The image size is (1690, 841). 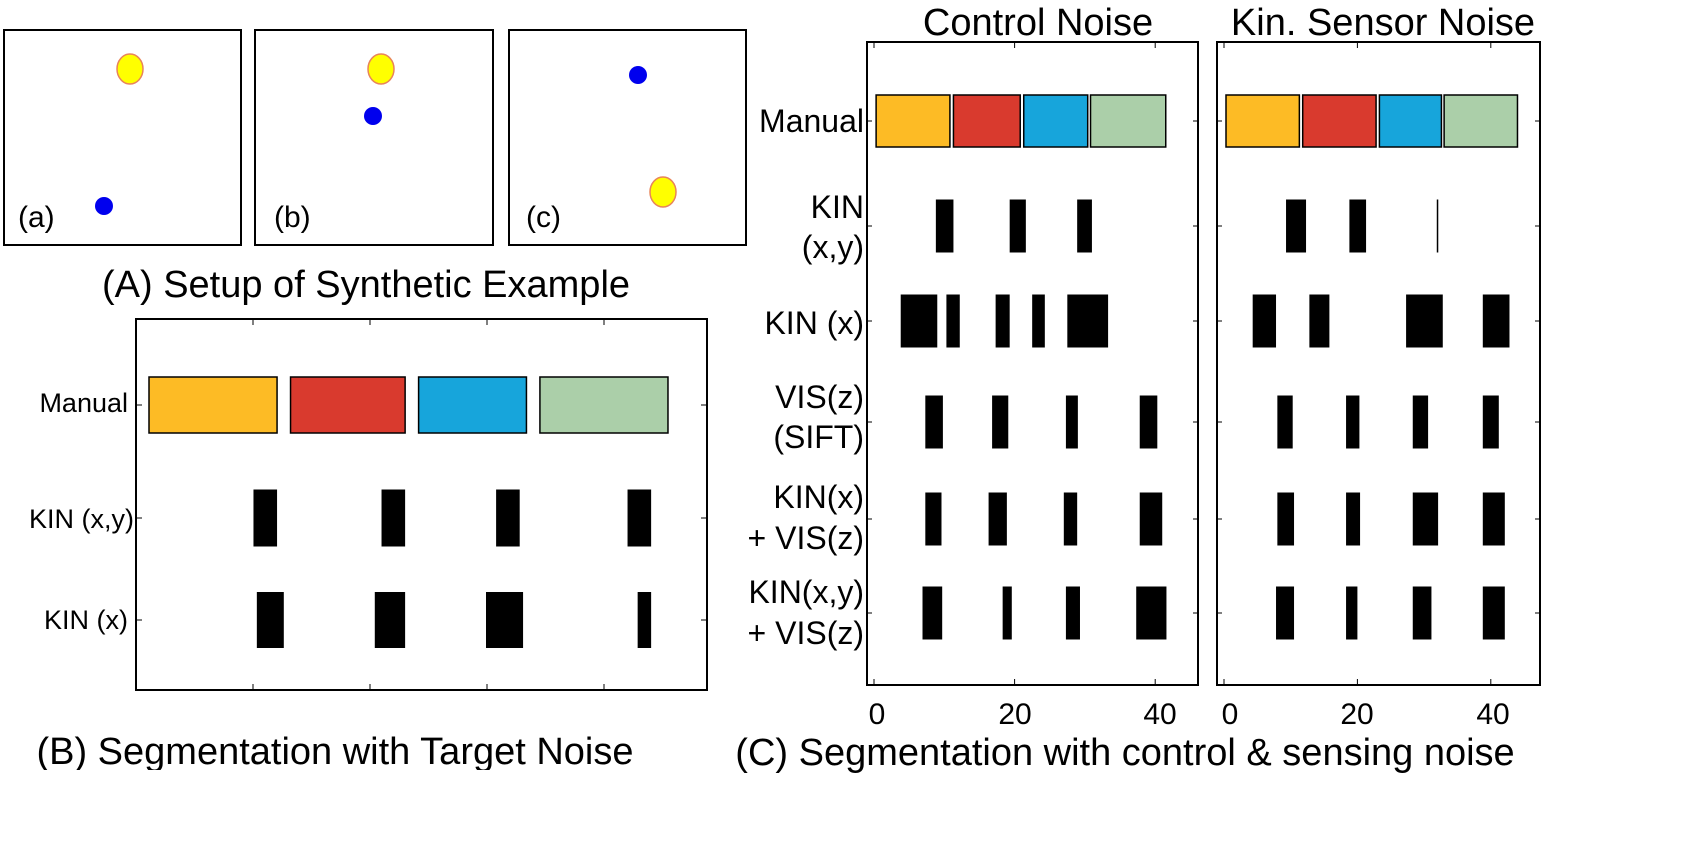 What do you see at coordinates (818, 497) in the screenshot?
I see `panel-c-row-label-kinx-vis-line1: KIN(x)` at bounding box center [818, 497].